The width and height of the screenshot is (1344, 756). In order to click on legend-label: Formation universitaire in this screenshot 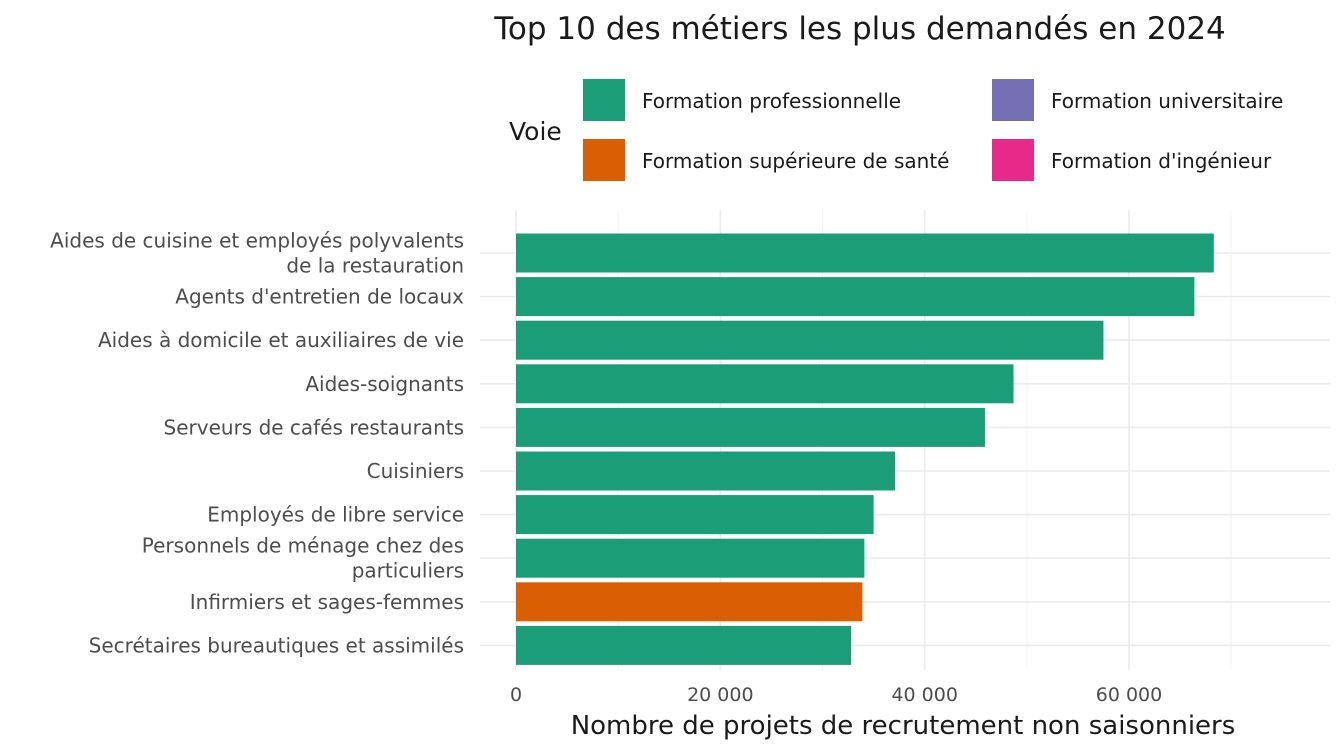, I will do `click(1167, 101)`.